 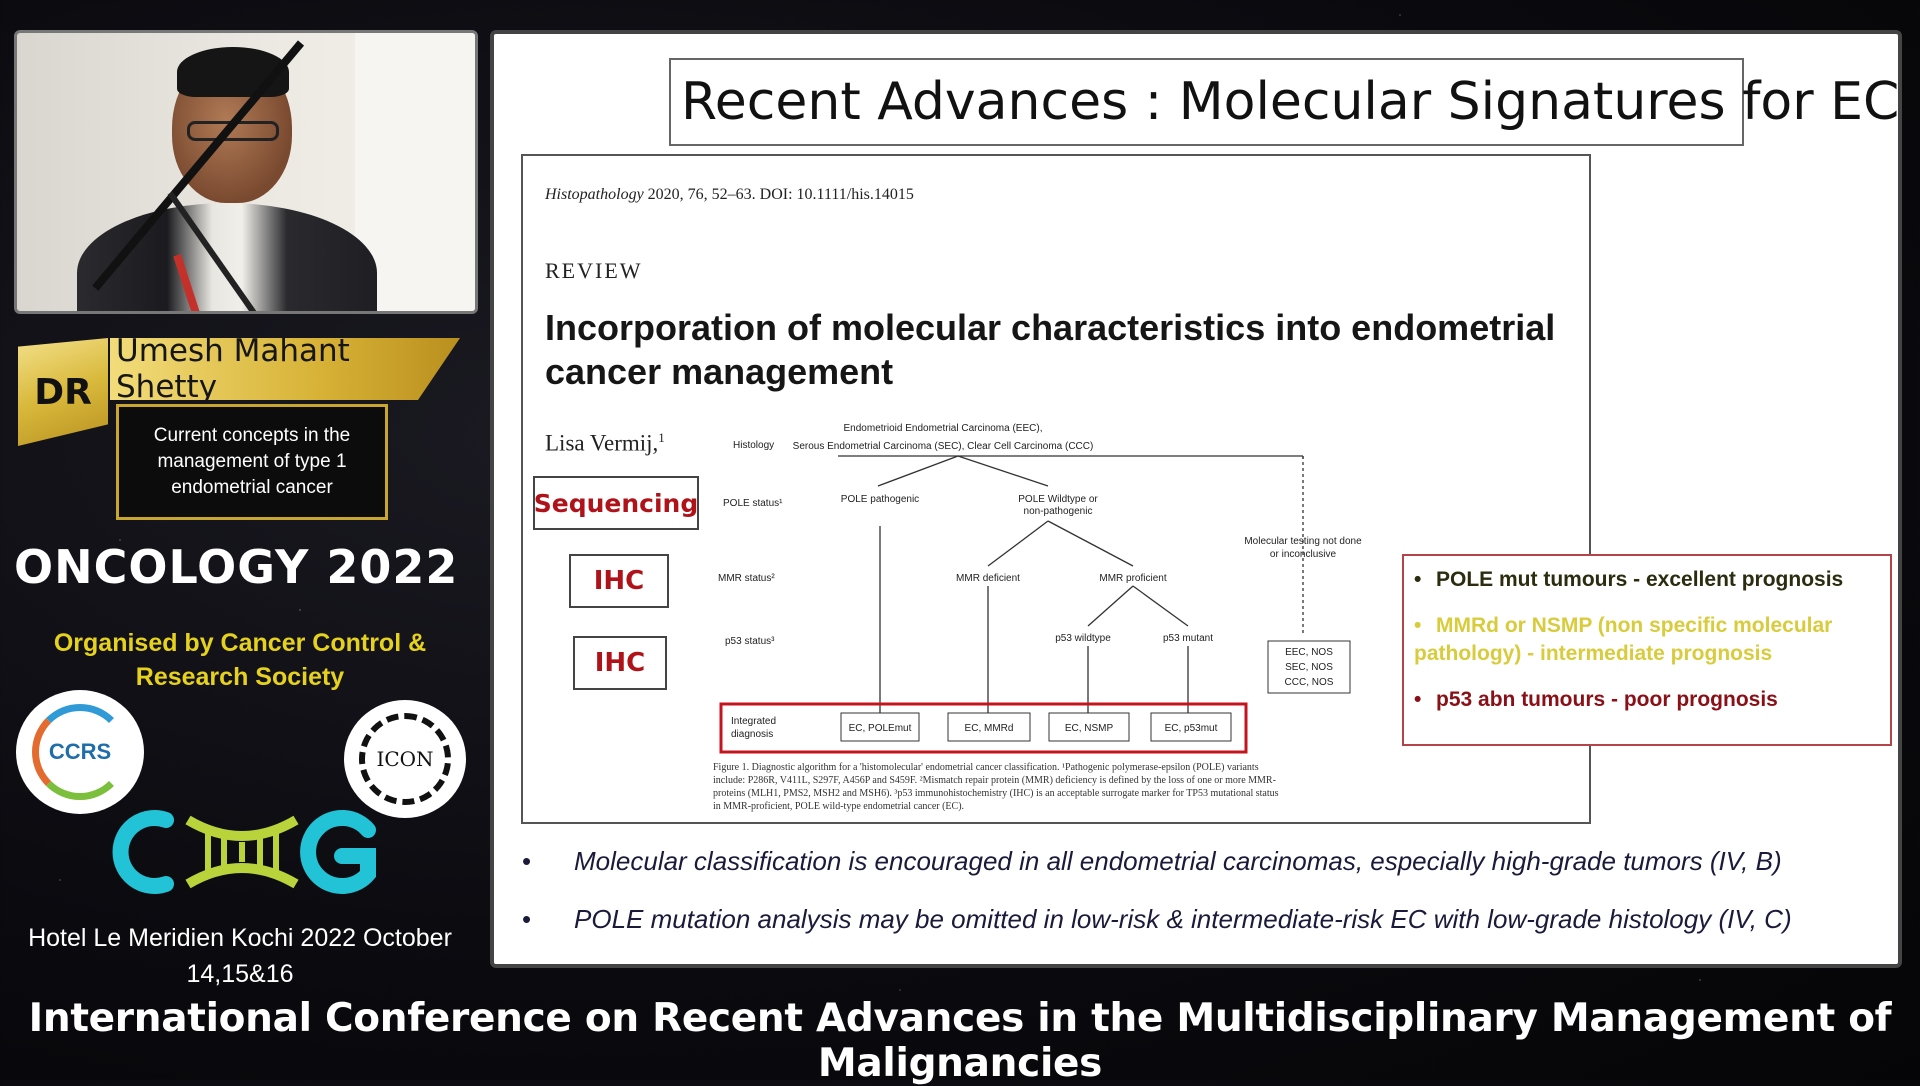 I want to click on paper-author: Lisa Vermij,1, so click(x=605, y=443).